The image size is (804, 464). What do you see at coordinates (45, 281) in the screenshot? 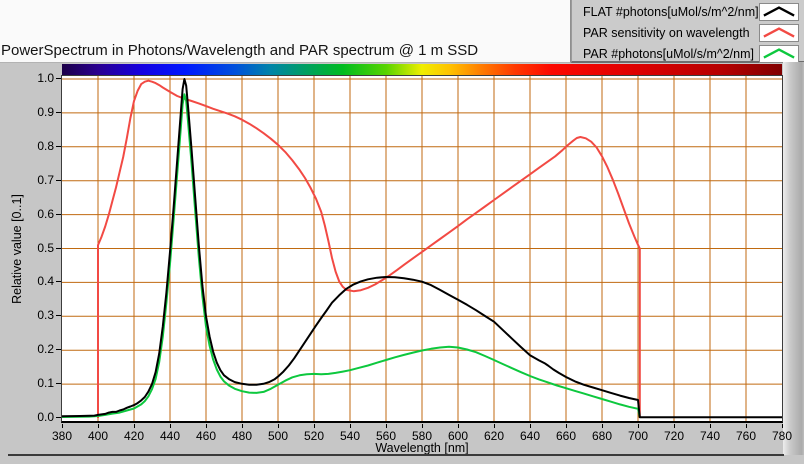
I see `y-tick-label: 0.4` at bounding box center [45, 281].